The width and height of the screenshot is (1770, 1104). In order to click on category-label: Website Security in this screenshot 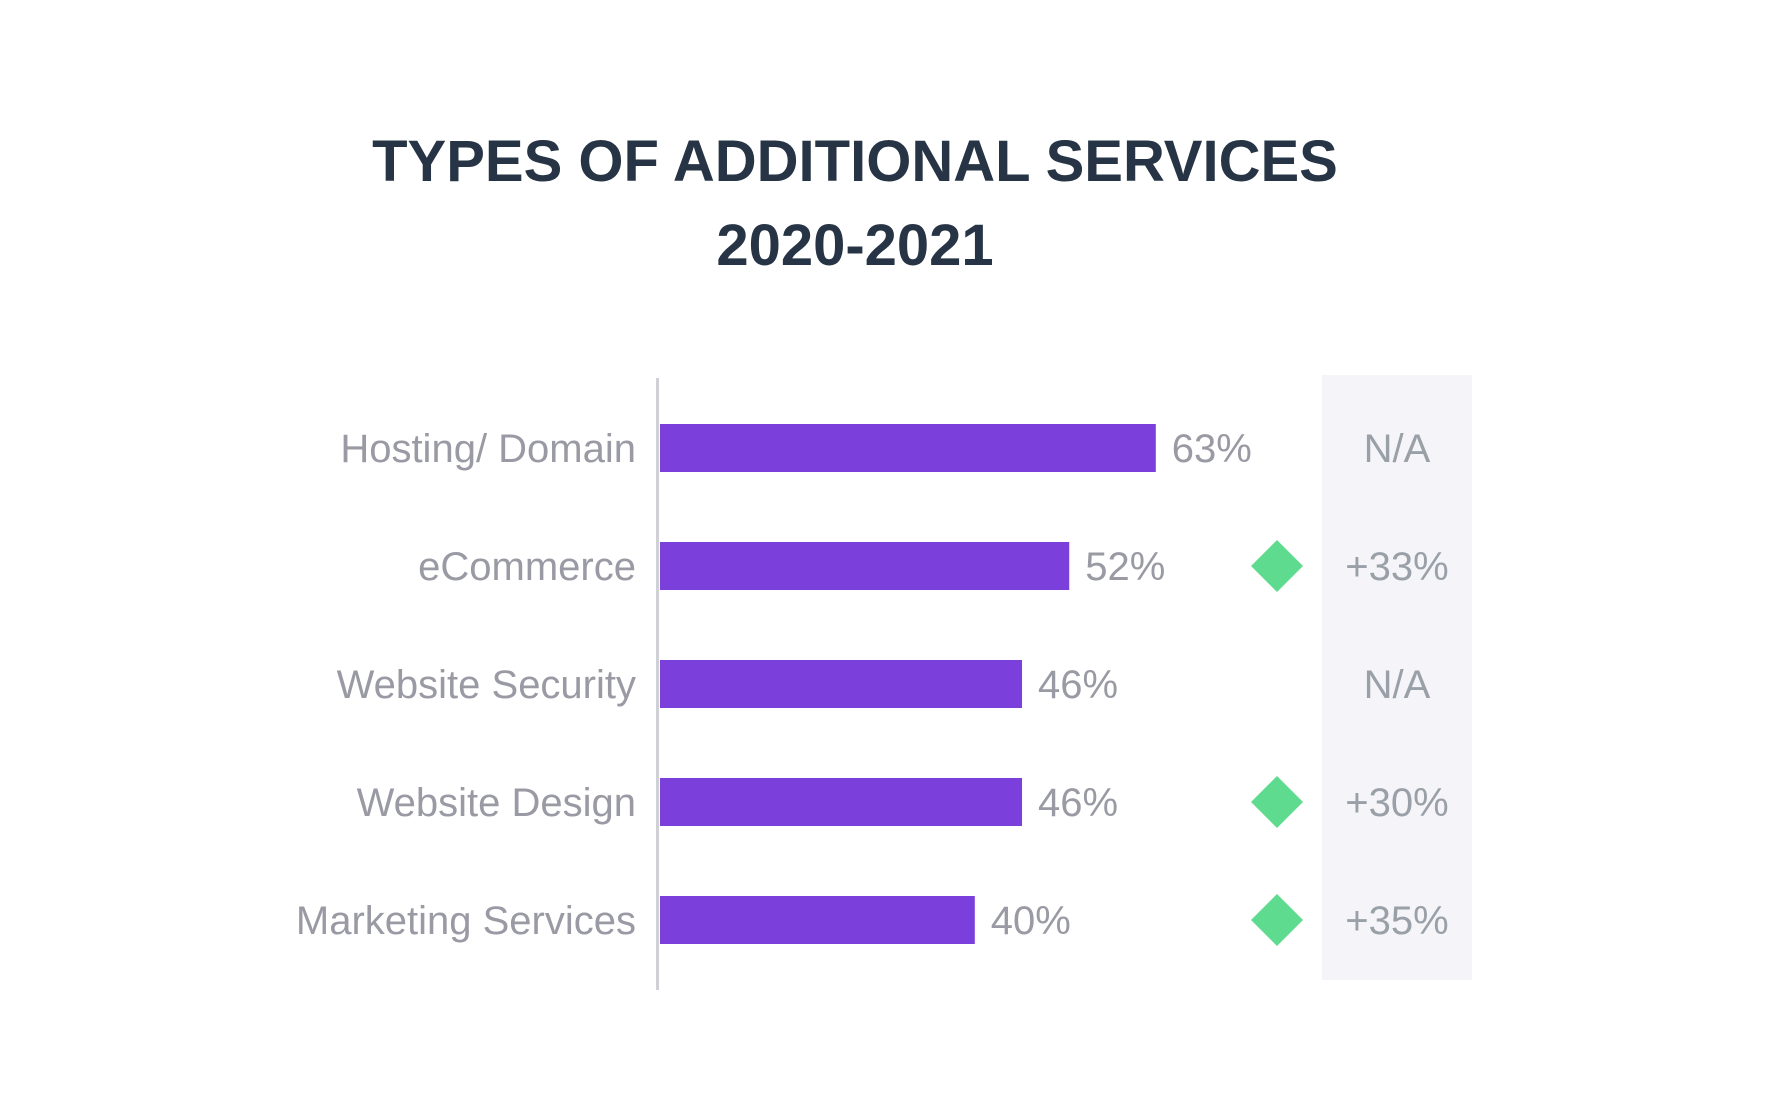, I will do `click(486, 685)`.